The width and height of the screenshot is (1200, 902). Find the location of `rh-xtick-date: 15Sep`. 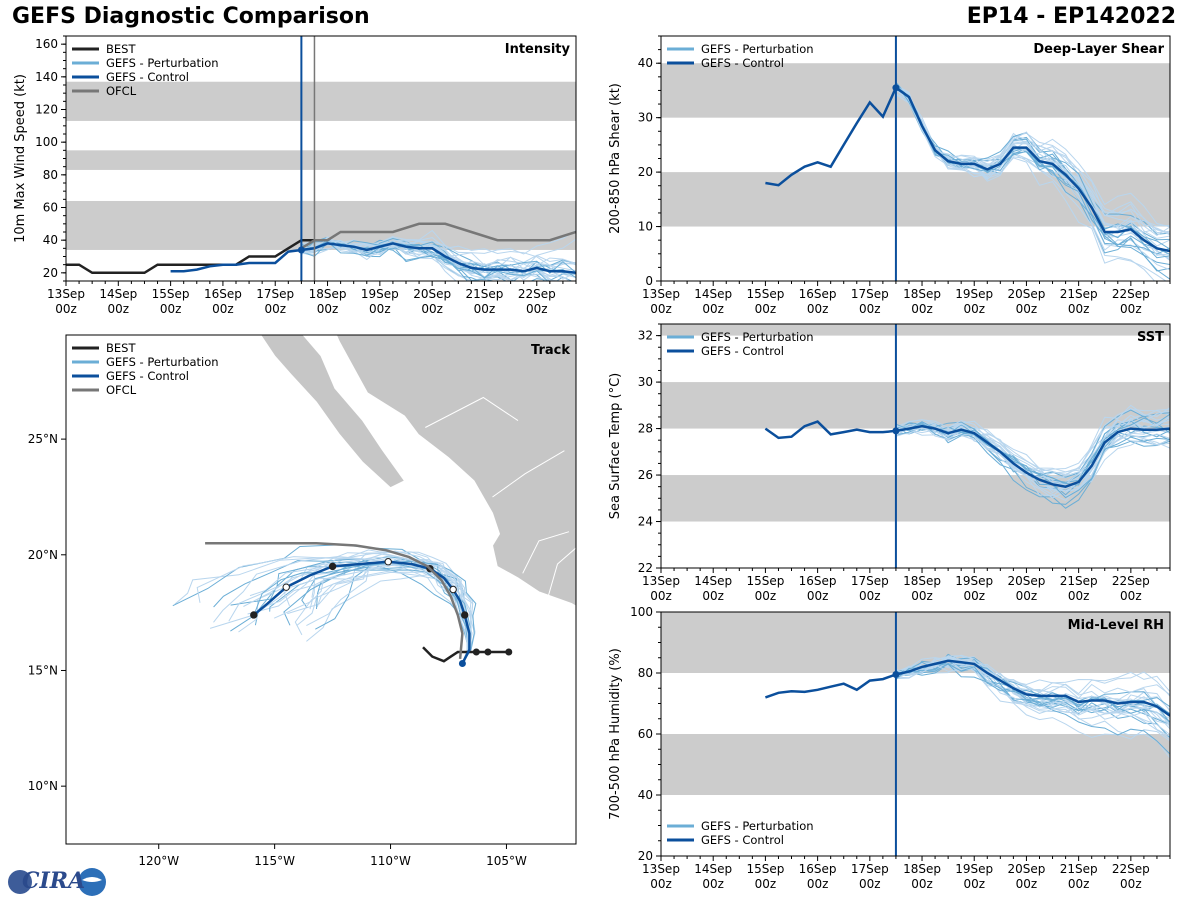

rh-xtick-date: 15Sep is located at coordinates (765, 869).